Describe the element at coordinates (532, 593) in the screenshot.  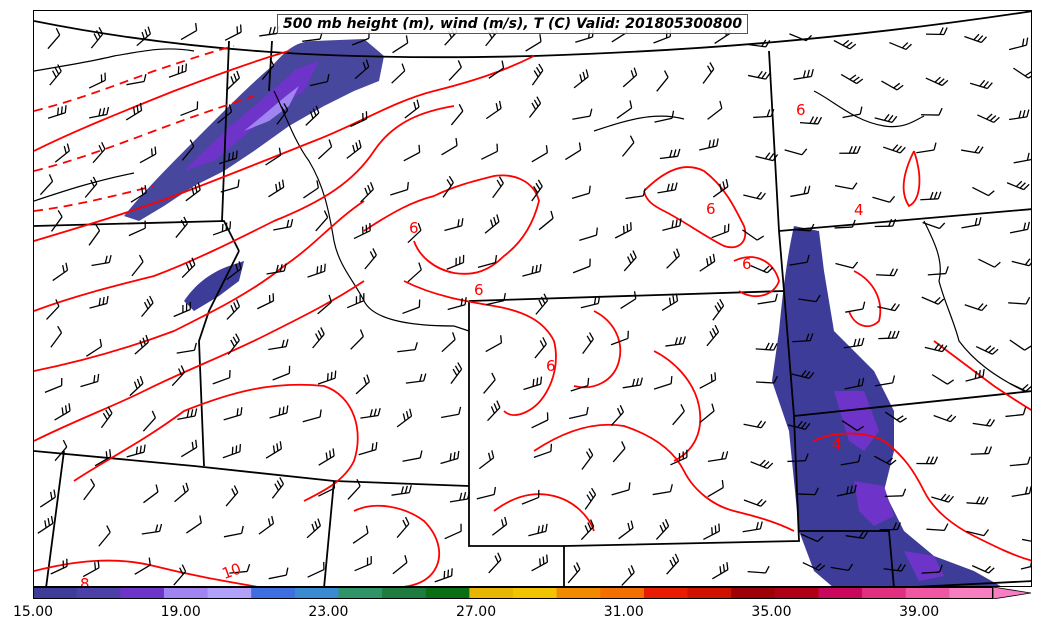
I see `colorbar` at that location.